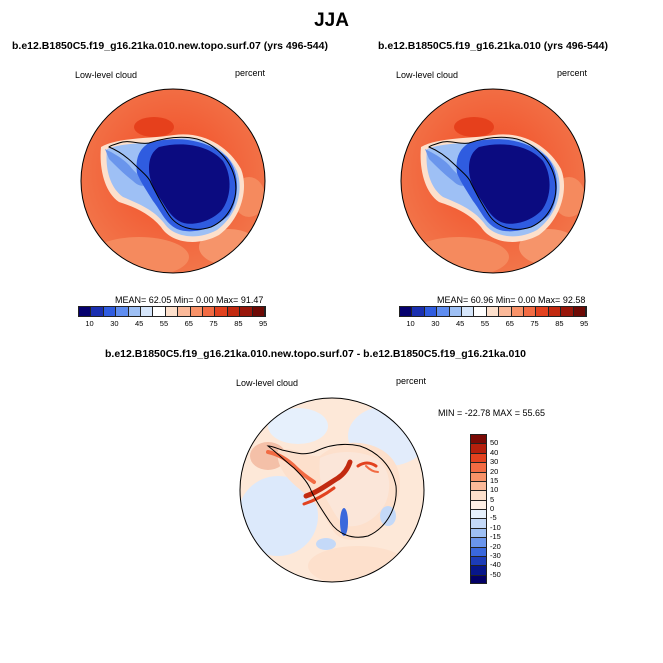 The height and width of the screenshot is (663, 663). What do you see at coordinates (572, 73) in the screenshot?
I see `right-units-label: percent` at bounding box center [572, 73].